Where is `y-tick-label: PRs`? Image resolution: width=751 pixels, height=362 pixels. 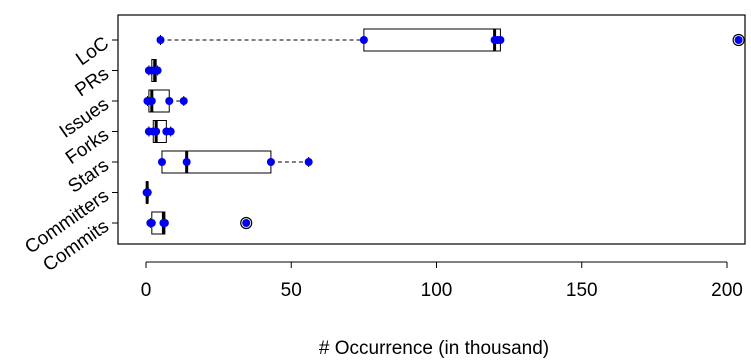
y-tick-label: PRs is located at coordinates (91, 82).